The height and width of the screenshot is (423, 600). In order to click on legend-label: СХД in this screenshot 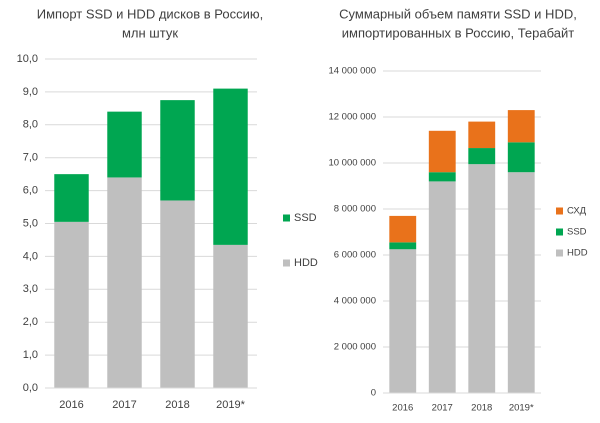, I will do `click(577, 211)`.